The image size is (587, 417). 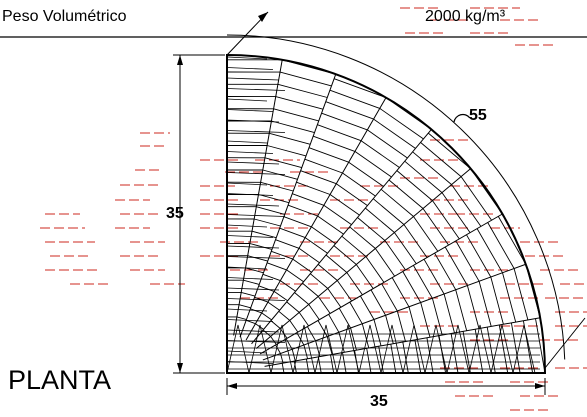 What do you see at coordinates (540, 386) in the screenshot?
I see `arrow-right-icon` at bounding box center [540, 386].